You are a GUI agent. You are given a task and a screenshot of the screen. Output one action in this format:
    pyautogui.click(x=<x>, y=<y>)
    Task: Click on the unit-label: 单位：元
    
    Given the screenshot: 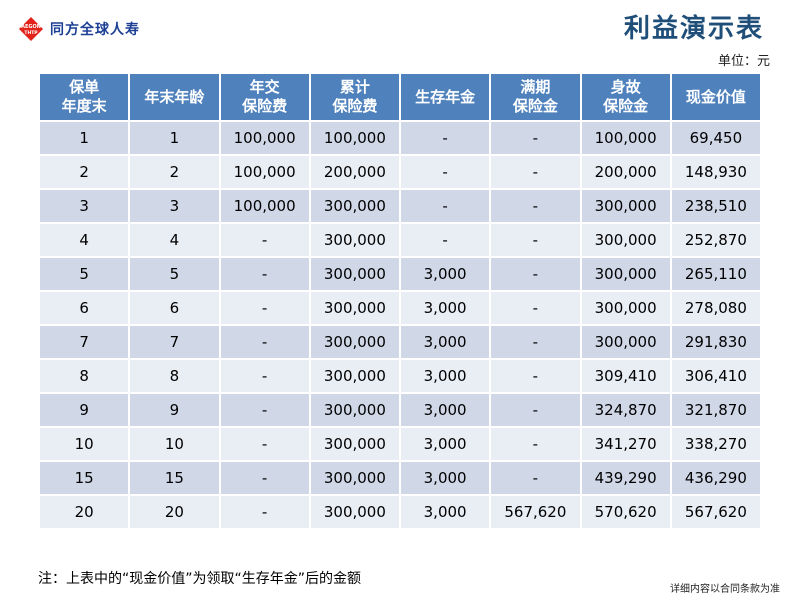 What is the action you would take?
    pyautogui.click(x=743, y=61)
    